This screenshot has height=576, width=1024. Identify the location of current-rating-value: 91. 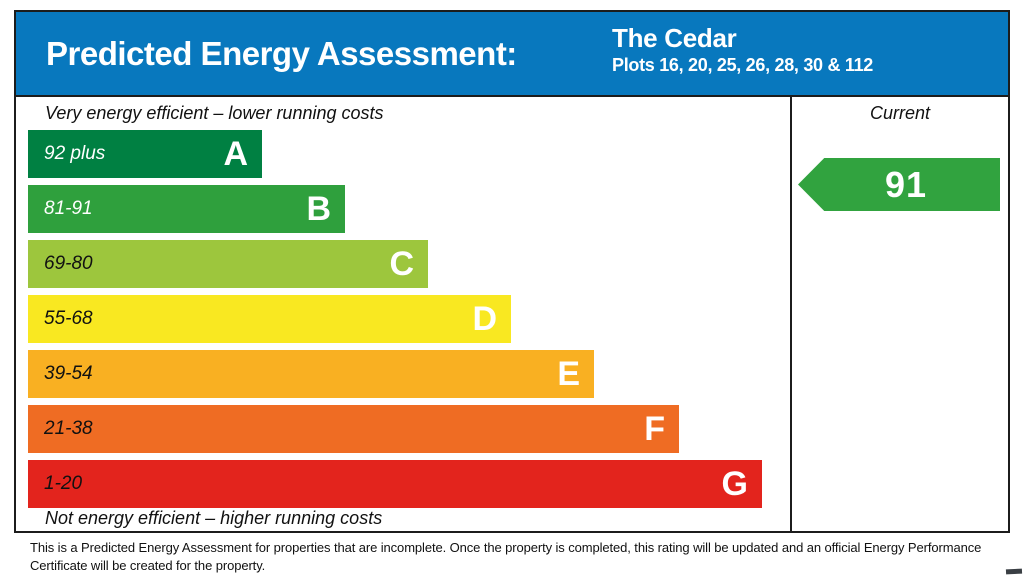
(906, 184).